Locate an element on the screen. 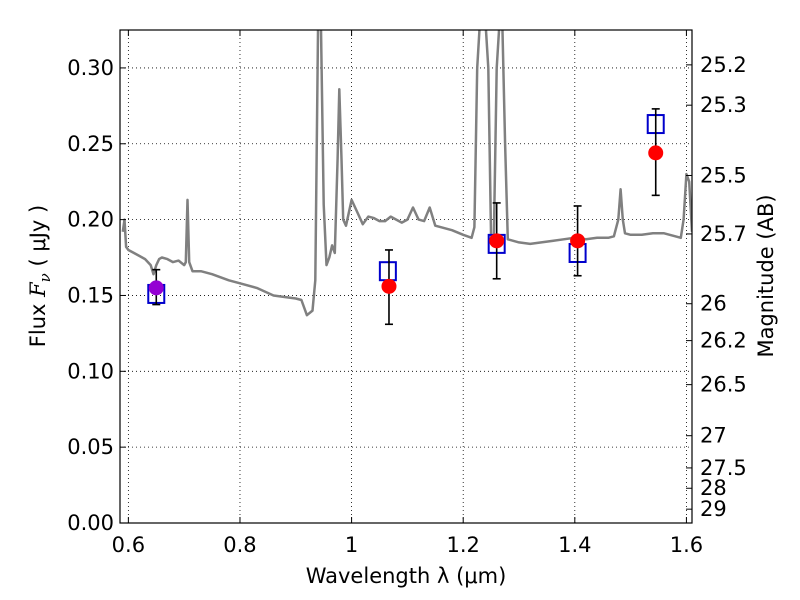 This screenshot has width=800, height=600. y-axis-title-prefix: Flux is located at coordinates (38, 322).